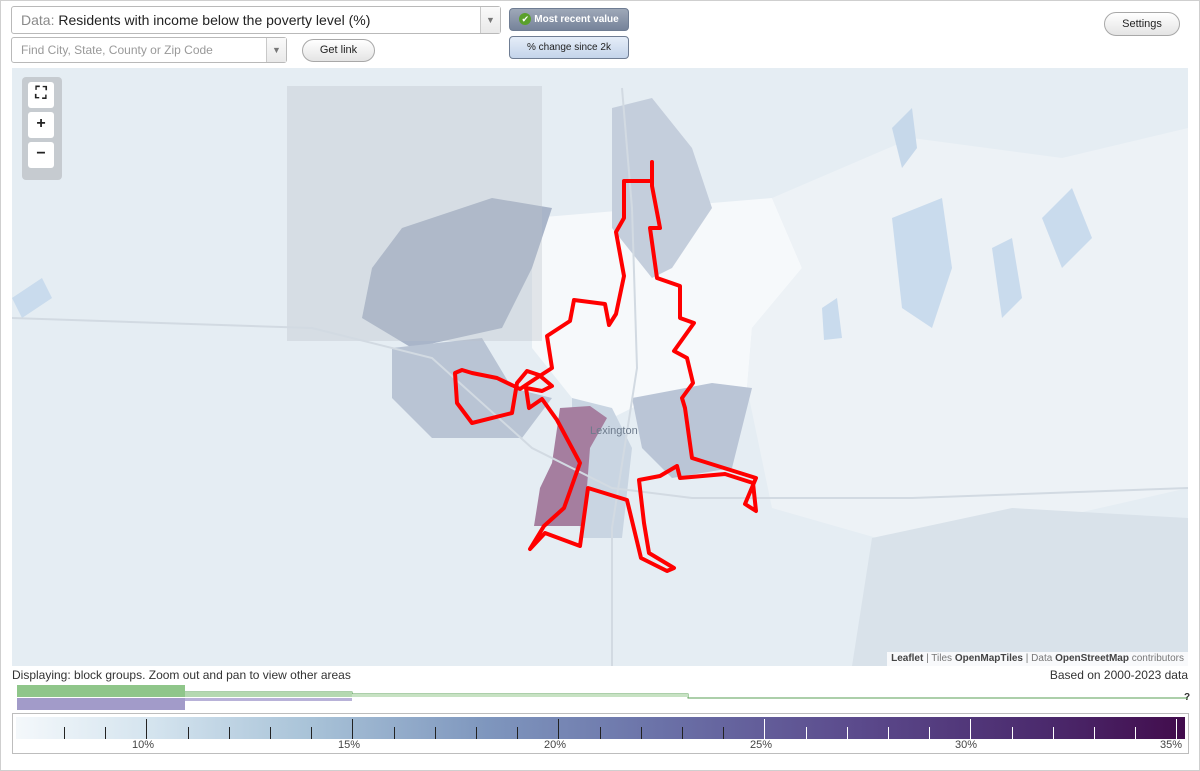 The height and width of the screenshot is (771, 1200). What do you see at coordinates (576, 19) in the screenshot?
I see `most-recent-label: Most recent value` at bounding box center [576, 19].